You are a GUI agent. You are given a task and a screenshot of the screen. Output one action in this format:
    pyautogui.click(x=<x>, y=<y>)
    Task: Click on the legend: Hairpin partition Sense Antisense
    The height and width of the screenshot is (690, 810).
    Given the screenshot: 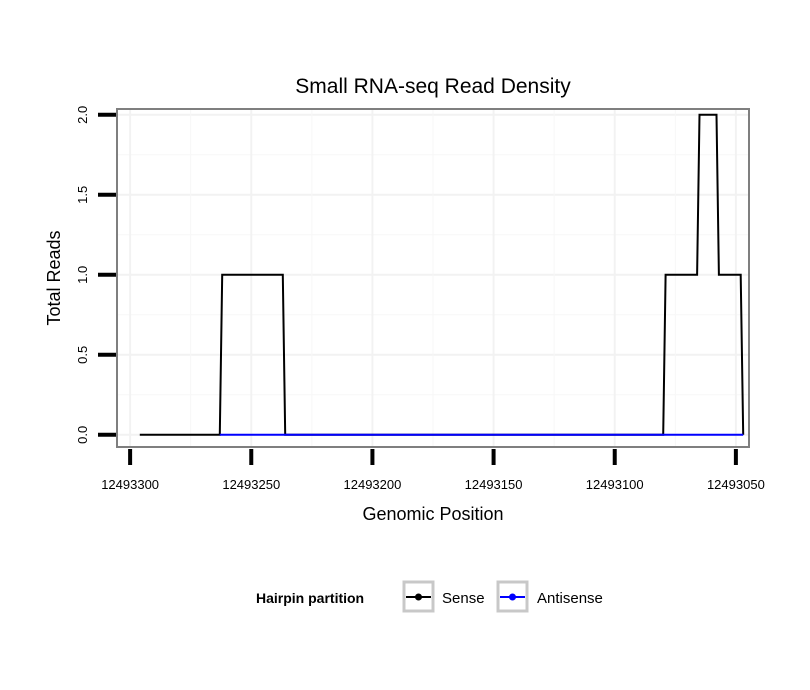 What is the action you would take?
    pyautogui.click(x=429, y=596)
    